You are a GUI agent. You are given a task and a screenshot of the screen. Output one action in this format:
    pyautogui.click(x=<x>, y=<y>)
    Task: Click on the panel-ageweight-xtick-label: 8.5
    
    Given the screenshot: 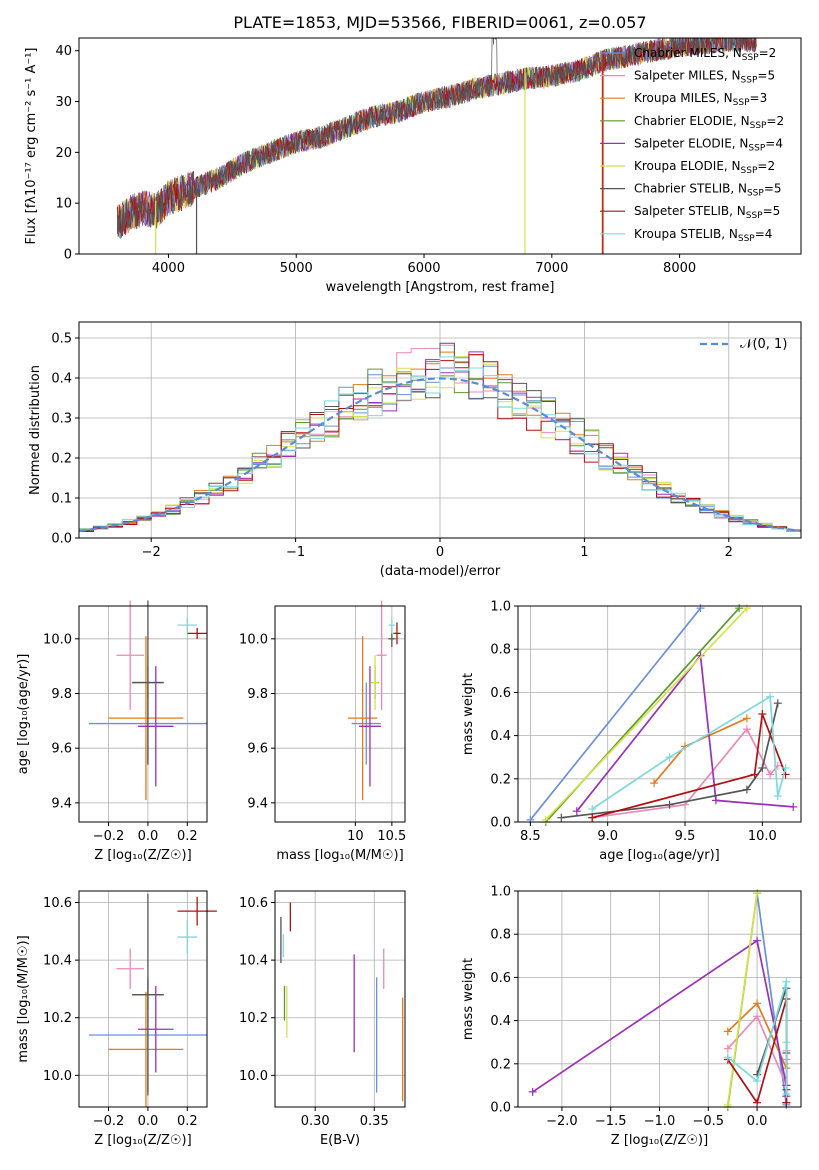 What is the action you would take?
    pyautogui.click(x=530, y=836)
    